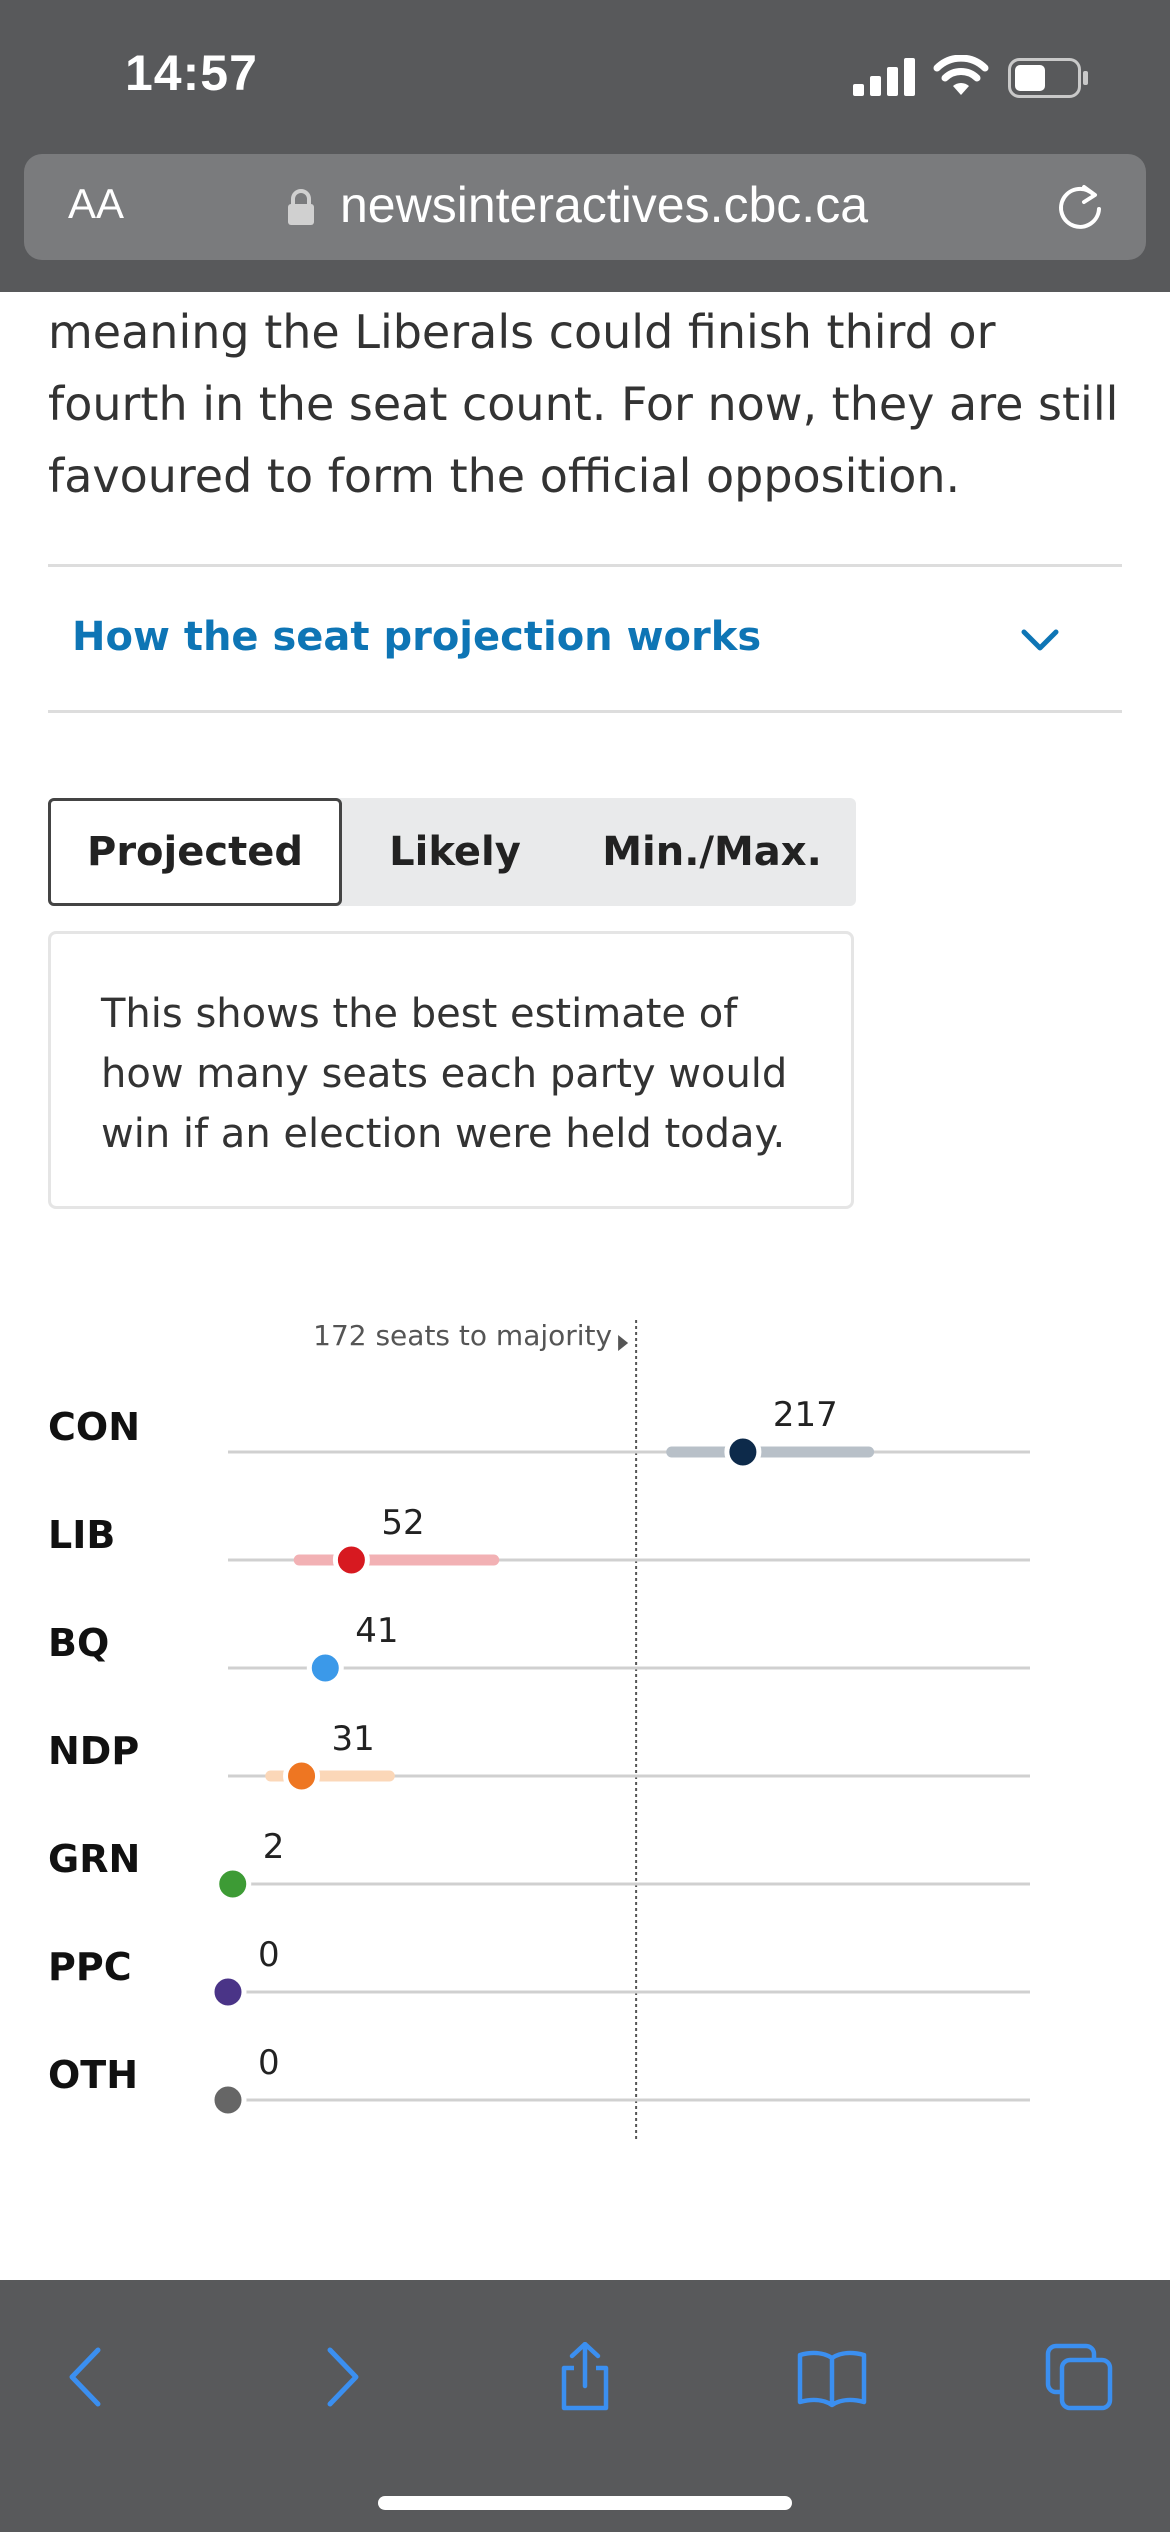 The height and width of the screenshot is (2532, 1170). Describe the element at coordinates (96, 203) in the screenshot. I see `text-size-button: AA` at that location.